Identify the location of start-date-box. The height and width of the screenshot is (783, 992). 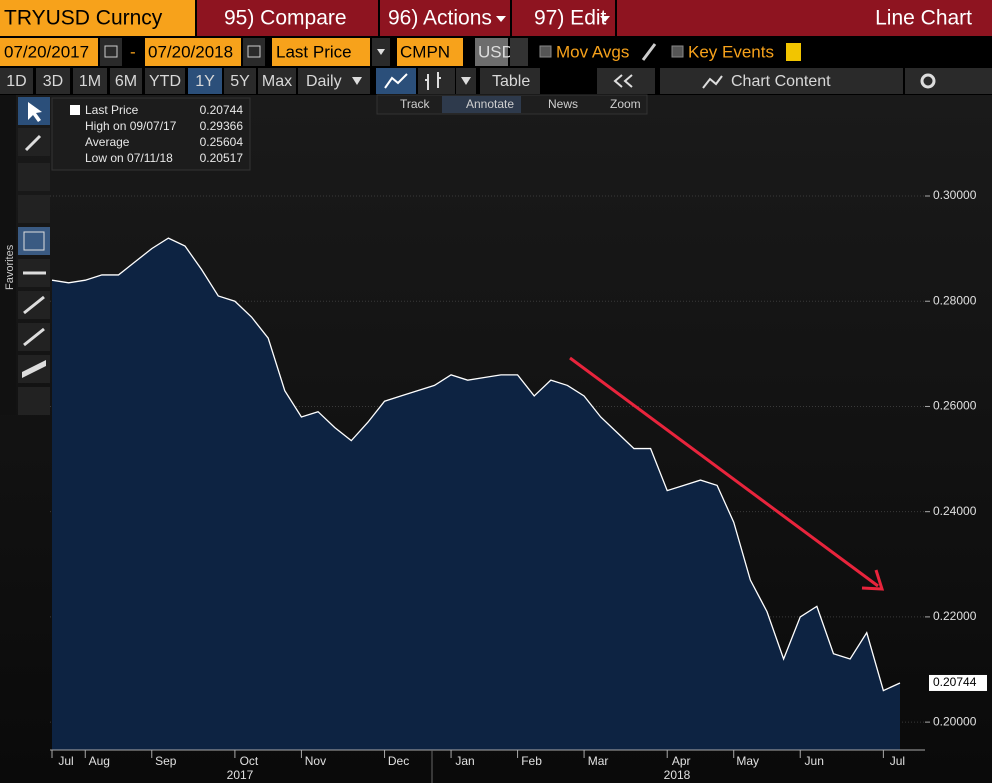
(49, 52).